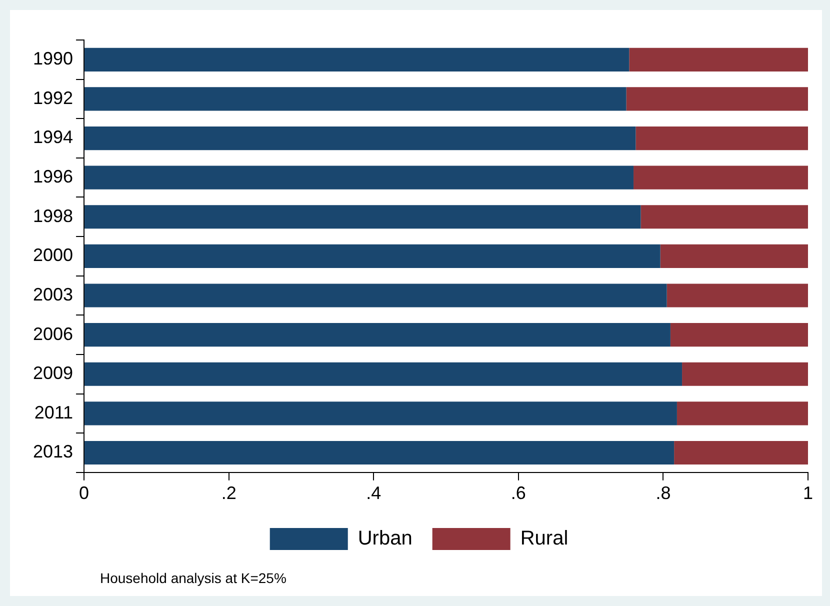 The image size is (830, 606). What do you see at coordinates (54, 412) in the screenshot?
I see `y-tick-label: 2011` at bounding box center [54, 412].